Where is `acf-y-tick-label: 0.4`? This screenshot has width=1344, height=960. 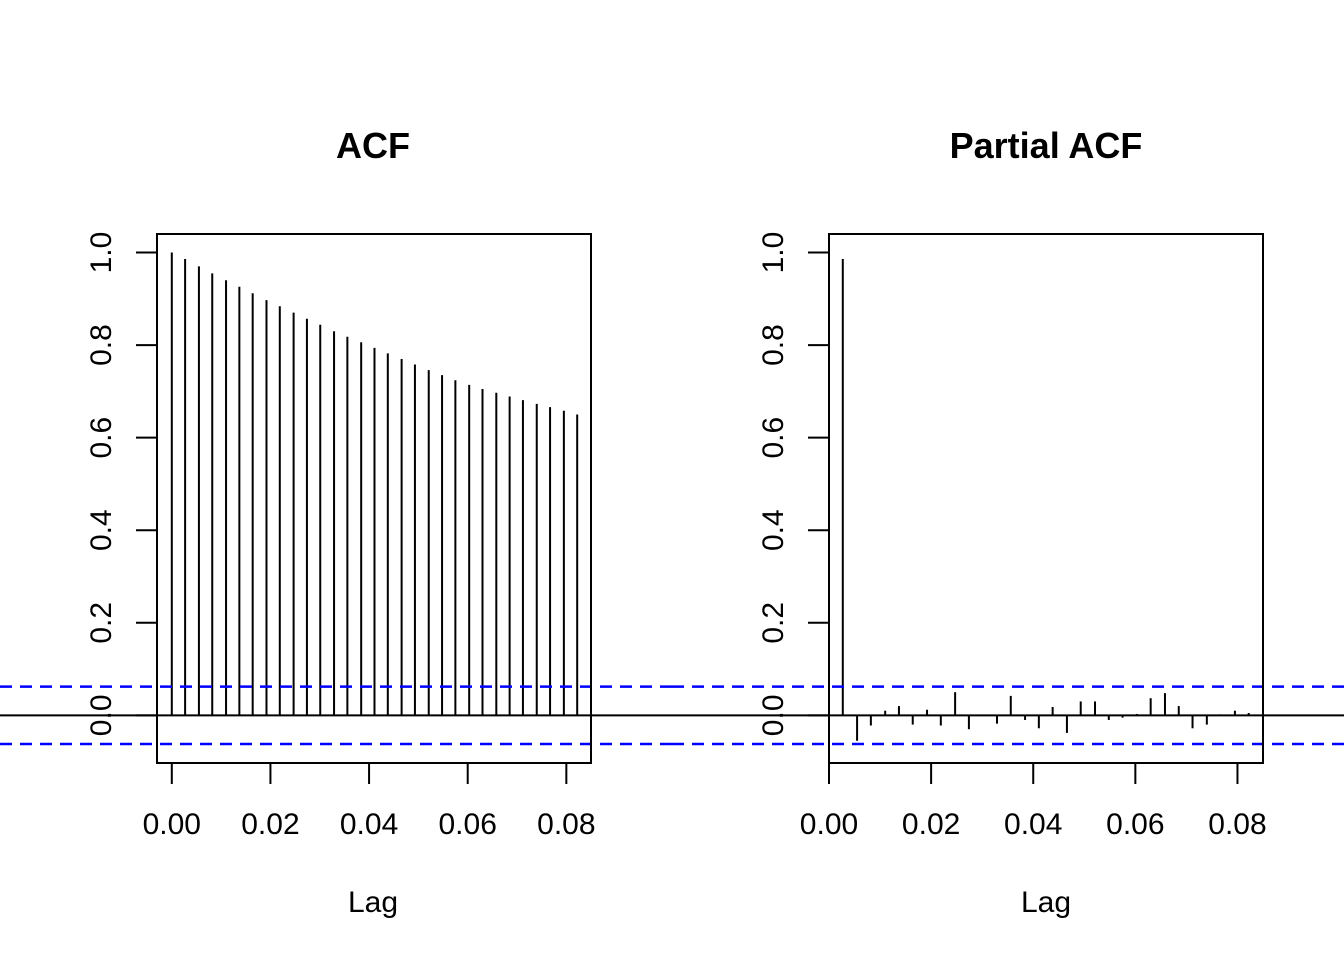
acf-y-tick-label: 0.4 is located at coordinates (101, 530).